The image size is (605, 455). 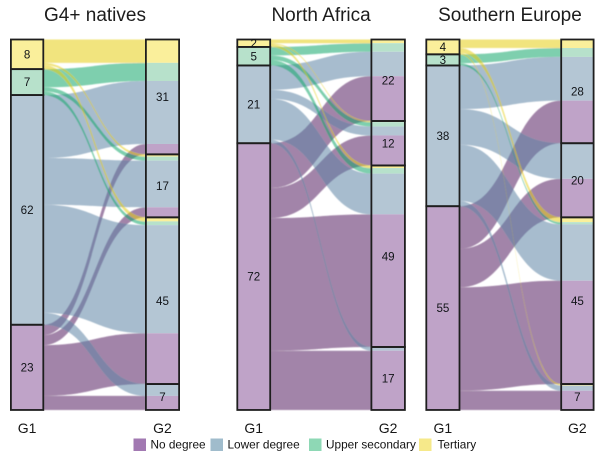 I want to click on svg-text: 12, so click(x=388, y=143).